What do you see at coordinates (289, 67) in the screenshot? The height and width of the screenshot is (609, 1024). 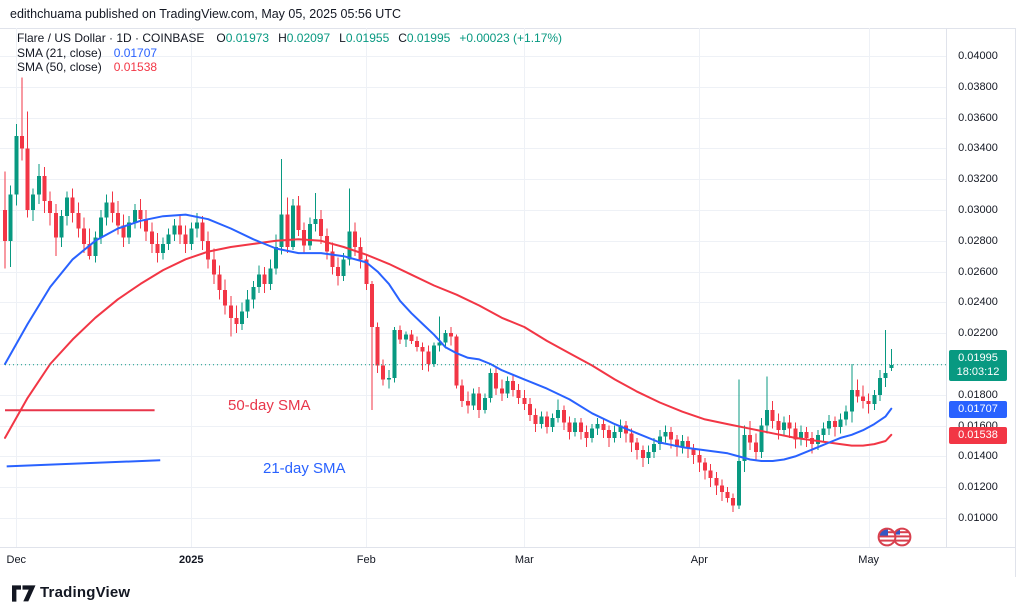 I see `legend-sma50-row: SMA (50, close) 0.01538` at bounding box center [289, 67].